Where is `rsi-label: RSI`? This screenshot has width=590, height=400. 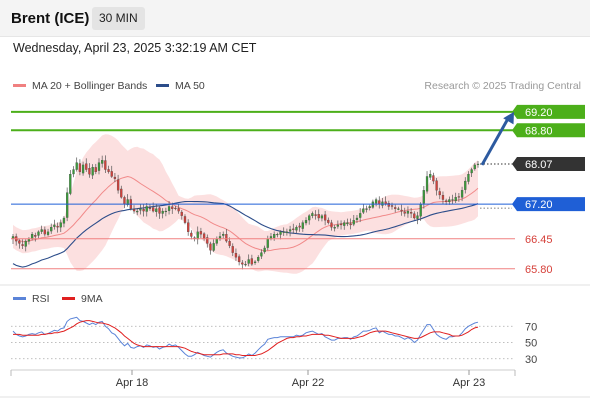
rsi-label: RSI is located at coordinates (41, 299).